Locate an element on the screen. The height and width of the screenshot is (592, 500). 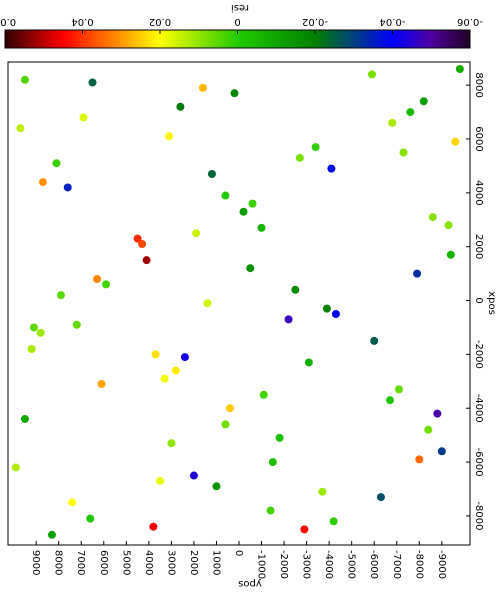
x-tick-label: -8000 is located at coordinates (478, 515).